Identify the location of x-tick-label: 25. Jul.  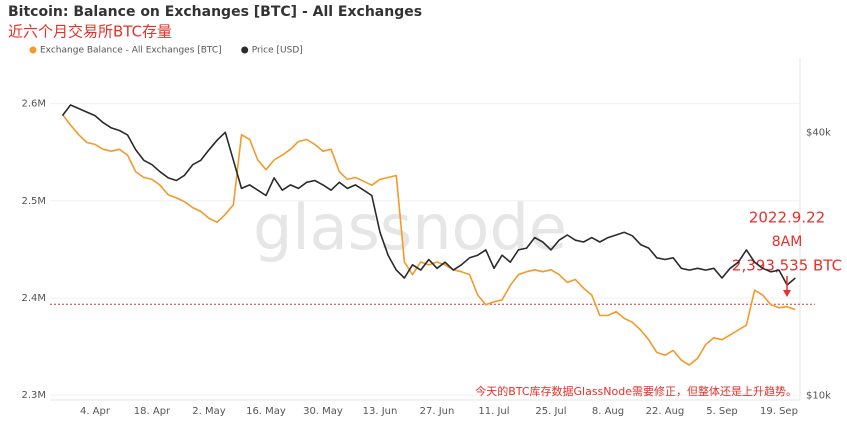
(550, 411).